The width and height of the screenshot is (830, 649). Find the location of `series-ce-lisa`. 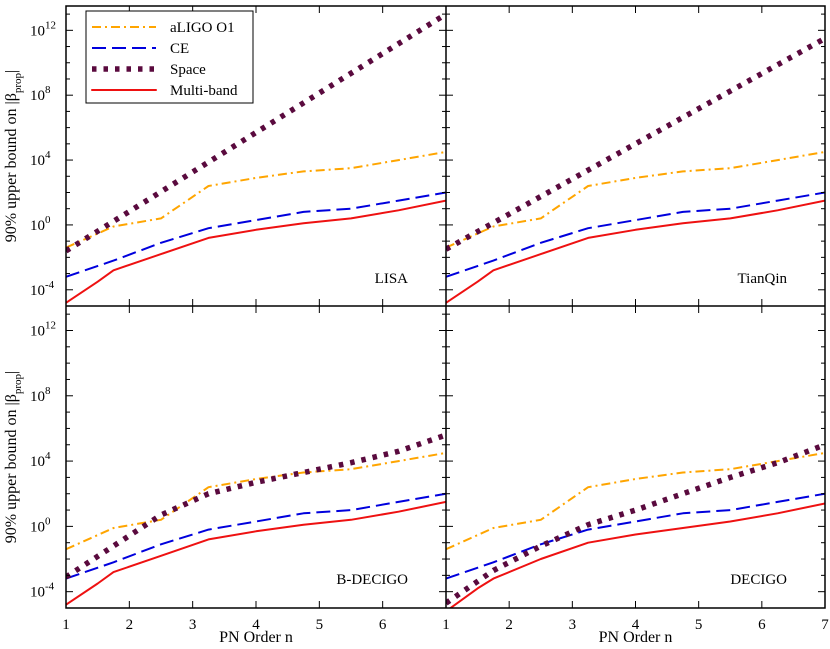

series-ce-lisa is located at coordinates (256, 234).